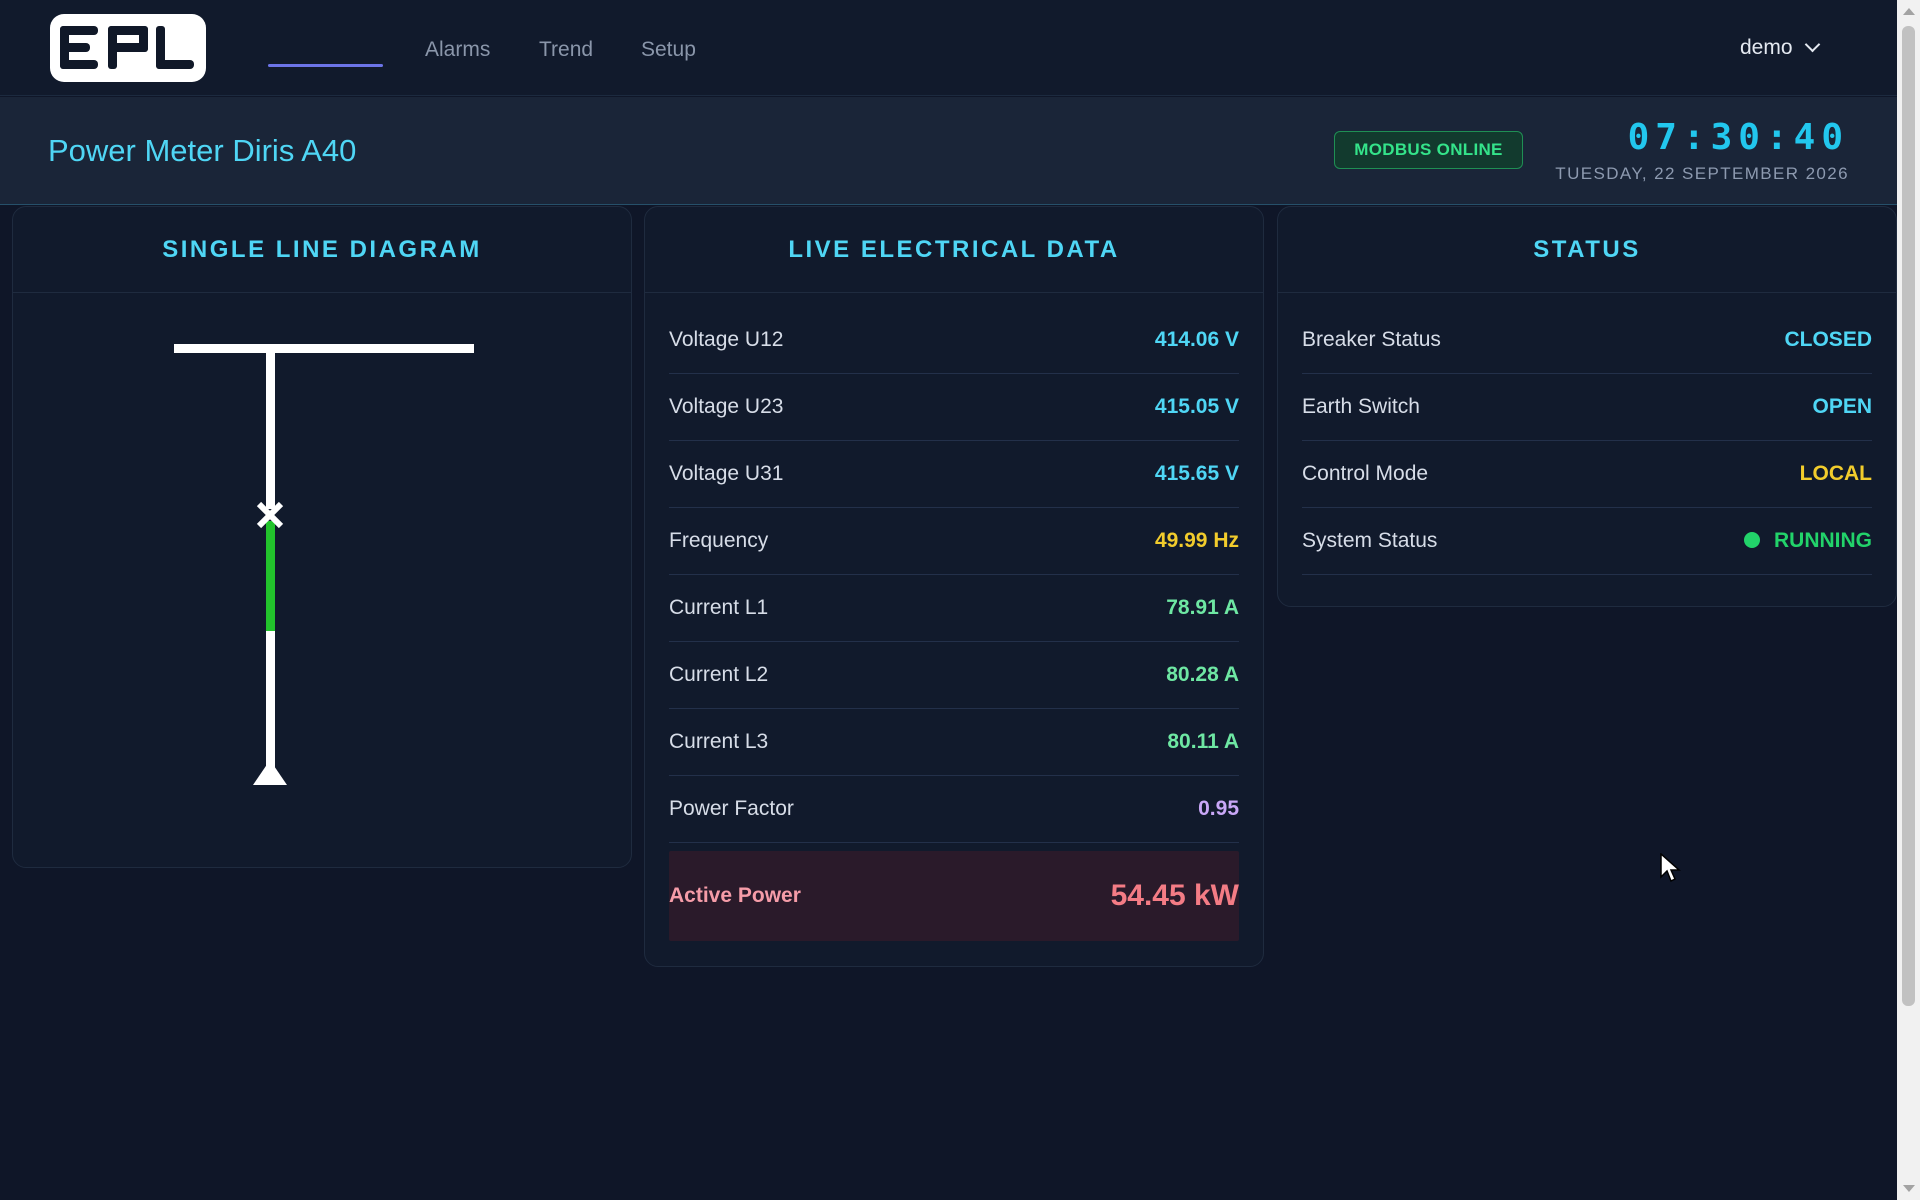  I want to click on status-value-text: RUNNING, so click(1823, 540).